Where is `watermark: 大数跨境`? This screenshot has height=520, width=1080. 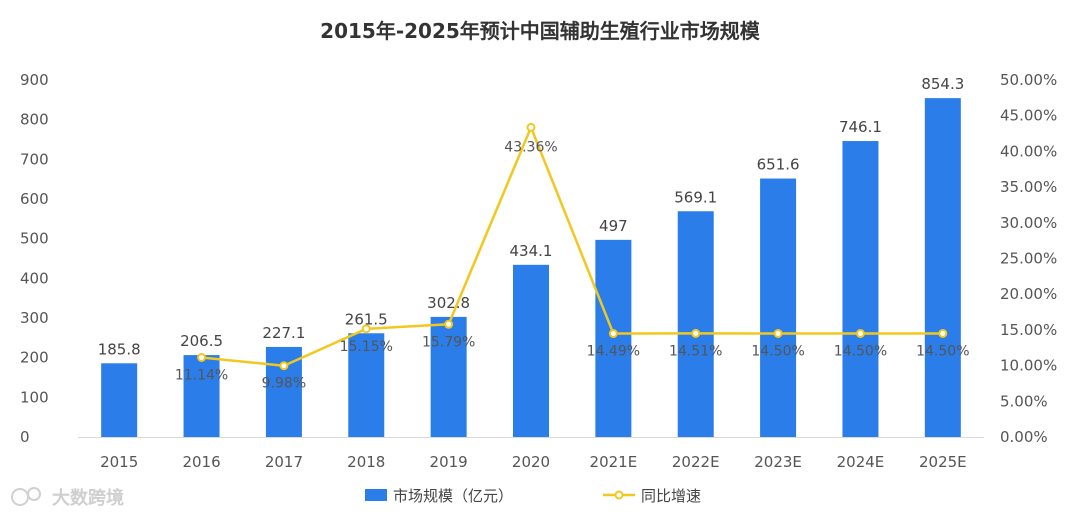
watermark: 大数跨境 is located at coordinates (67, 498).